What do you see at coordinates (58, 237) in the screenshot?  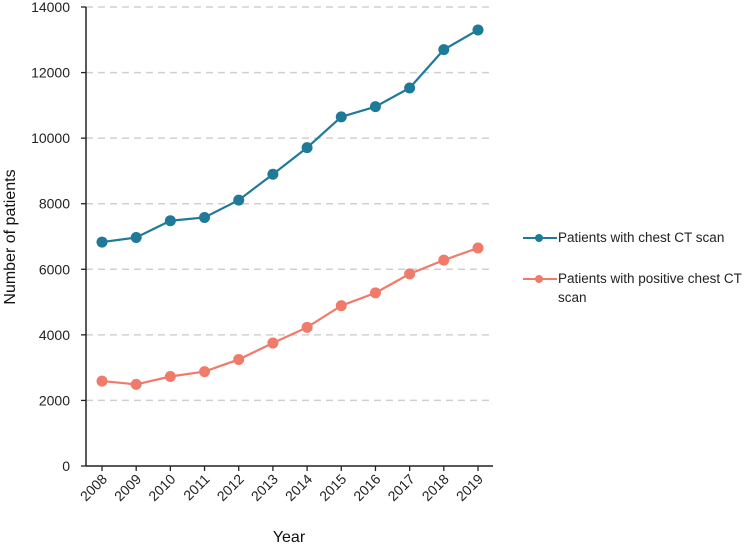 I see `y-axis-ticks: 0 2000 4000 6000 8000 10000 12000 14000` at bounding box center [58, 237].